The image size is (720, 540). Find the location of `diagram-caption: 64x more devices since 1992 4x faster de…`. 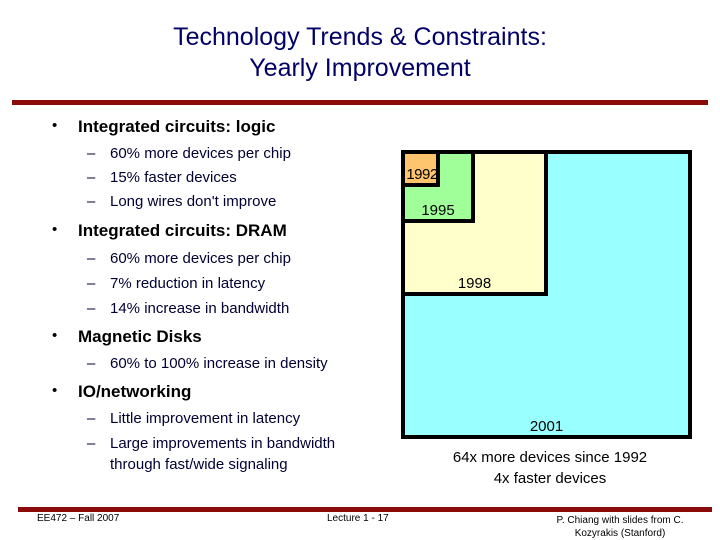

diagram-caption: 64x more devices since 1992 4x faster de… is located at coordinates (550, 468).